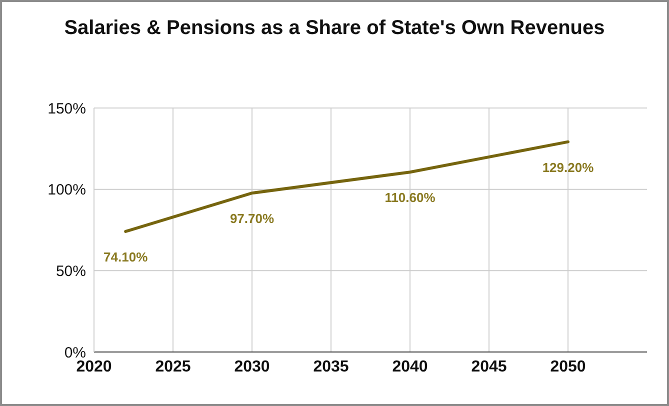  What do you see at coordinates (334, 28) in the screenshot?
I see `chart-title: Salaries & Pensions as a Share of State's Own Revenues` at bounding box center [334, 28].